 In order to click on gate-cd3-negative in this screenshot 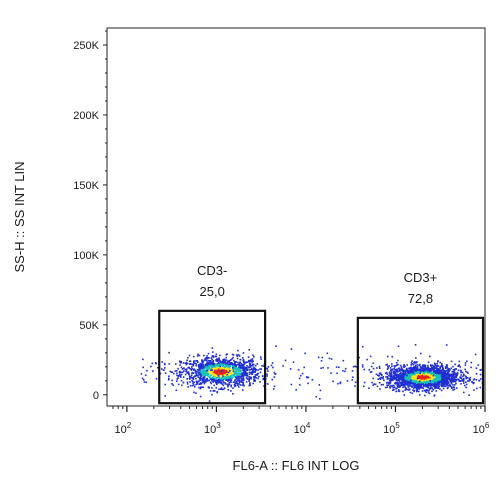, I will do `click(212, 357)`.